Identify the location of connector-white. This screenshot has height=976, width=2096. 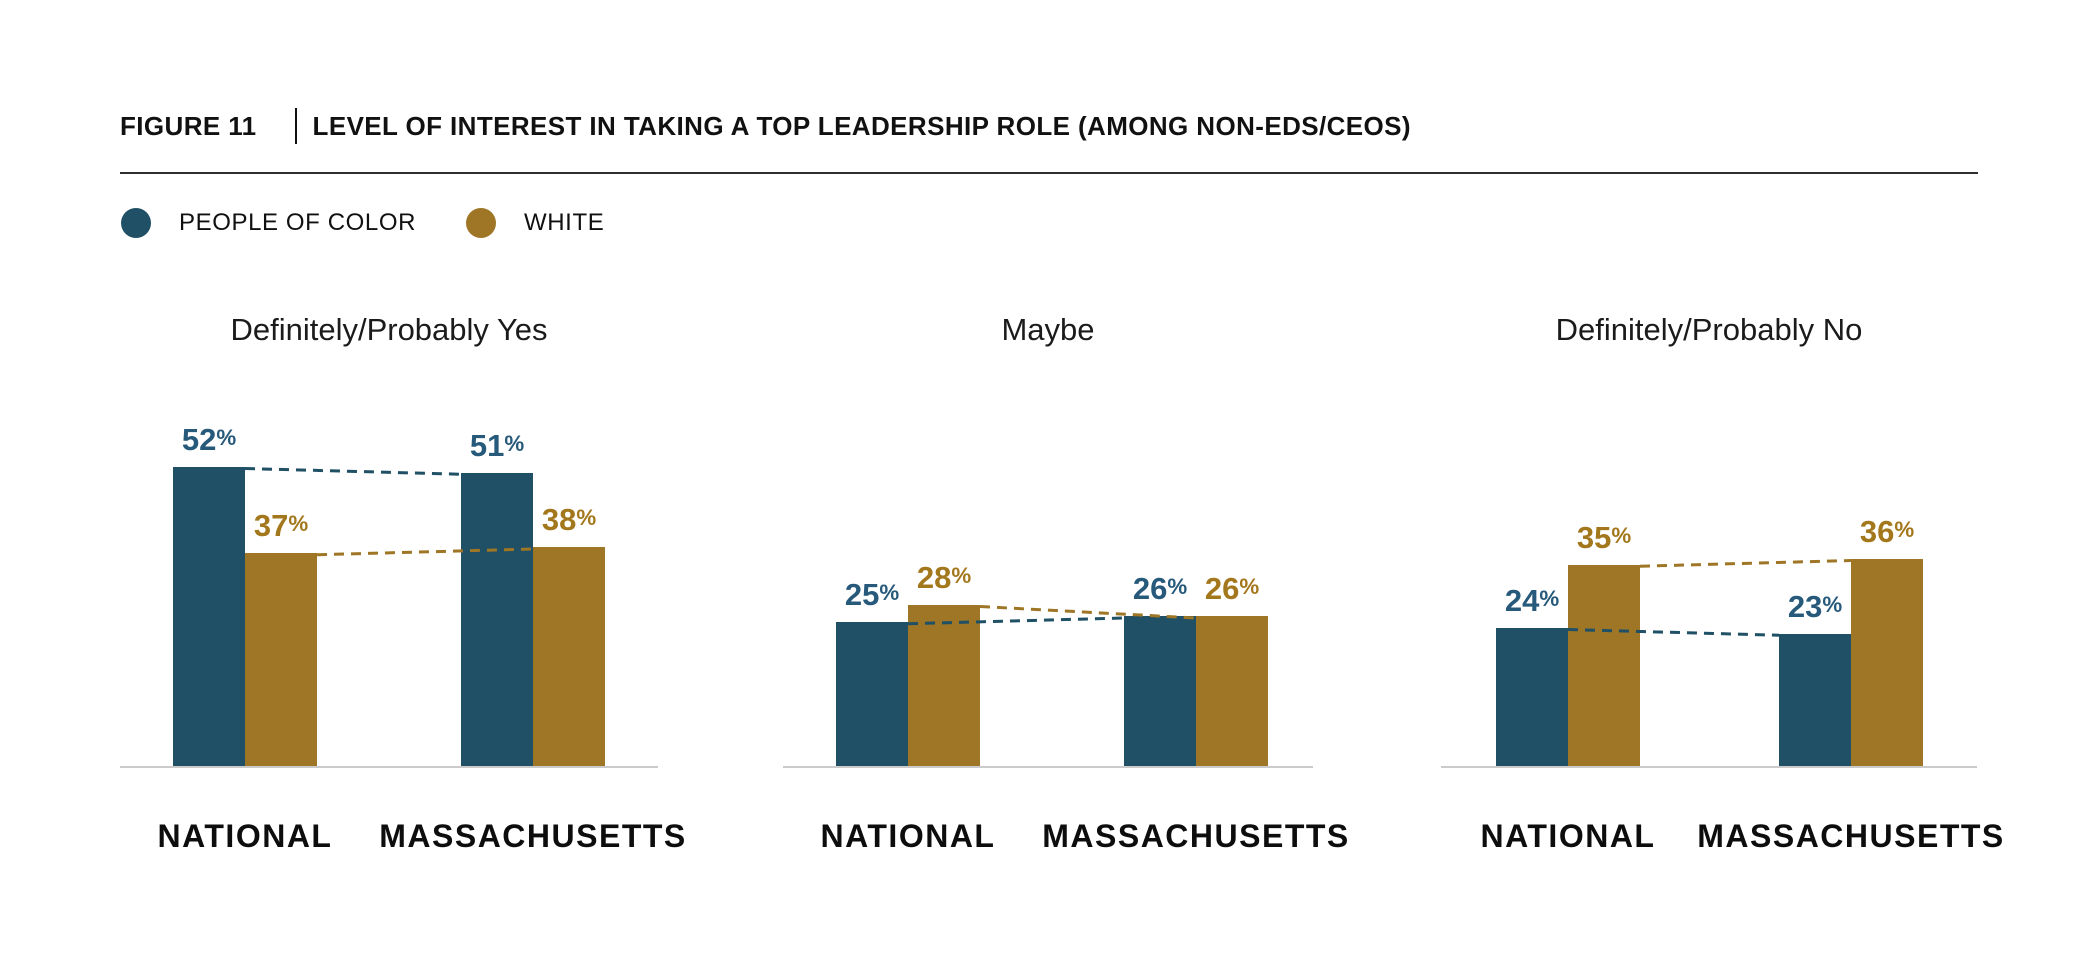
(1745, 563).